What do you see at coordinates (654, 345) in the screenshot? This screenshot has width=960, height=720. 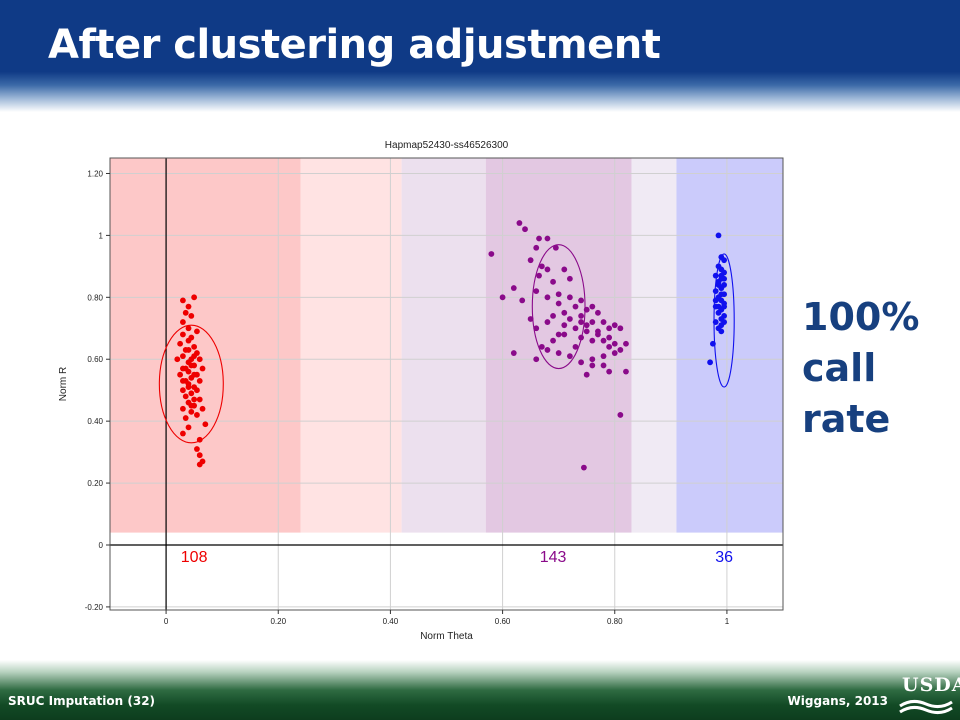 I see `cluster-region-ab-bb` at bounding box center [654, 345].